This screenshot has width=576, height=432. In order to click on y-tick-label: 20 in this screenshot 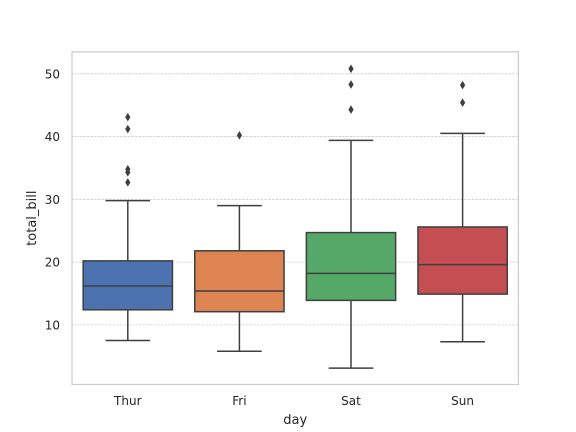, I will do `click(52, 263)`.